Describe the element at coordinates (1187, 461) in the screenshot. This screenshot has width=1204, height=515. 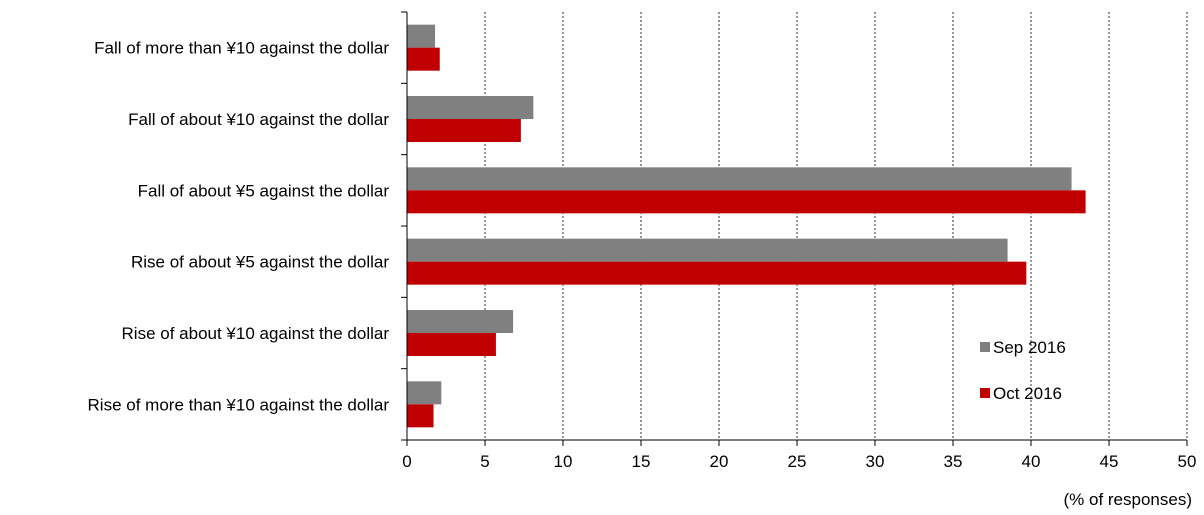
I see `x-tick-label: 50` at that location.